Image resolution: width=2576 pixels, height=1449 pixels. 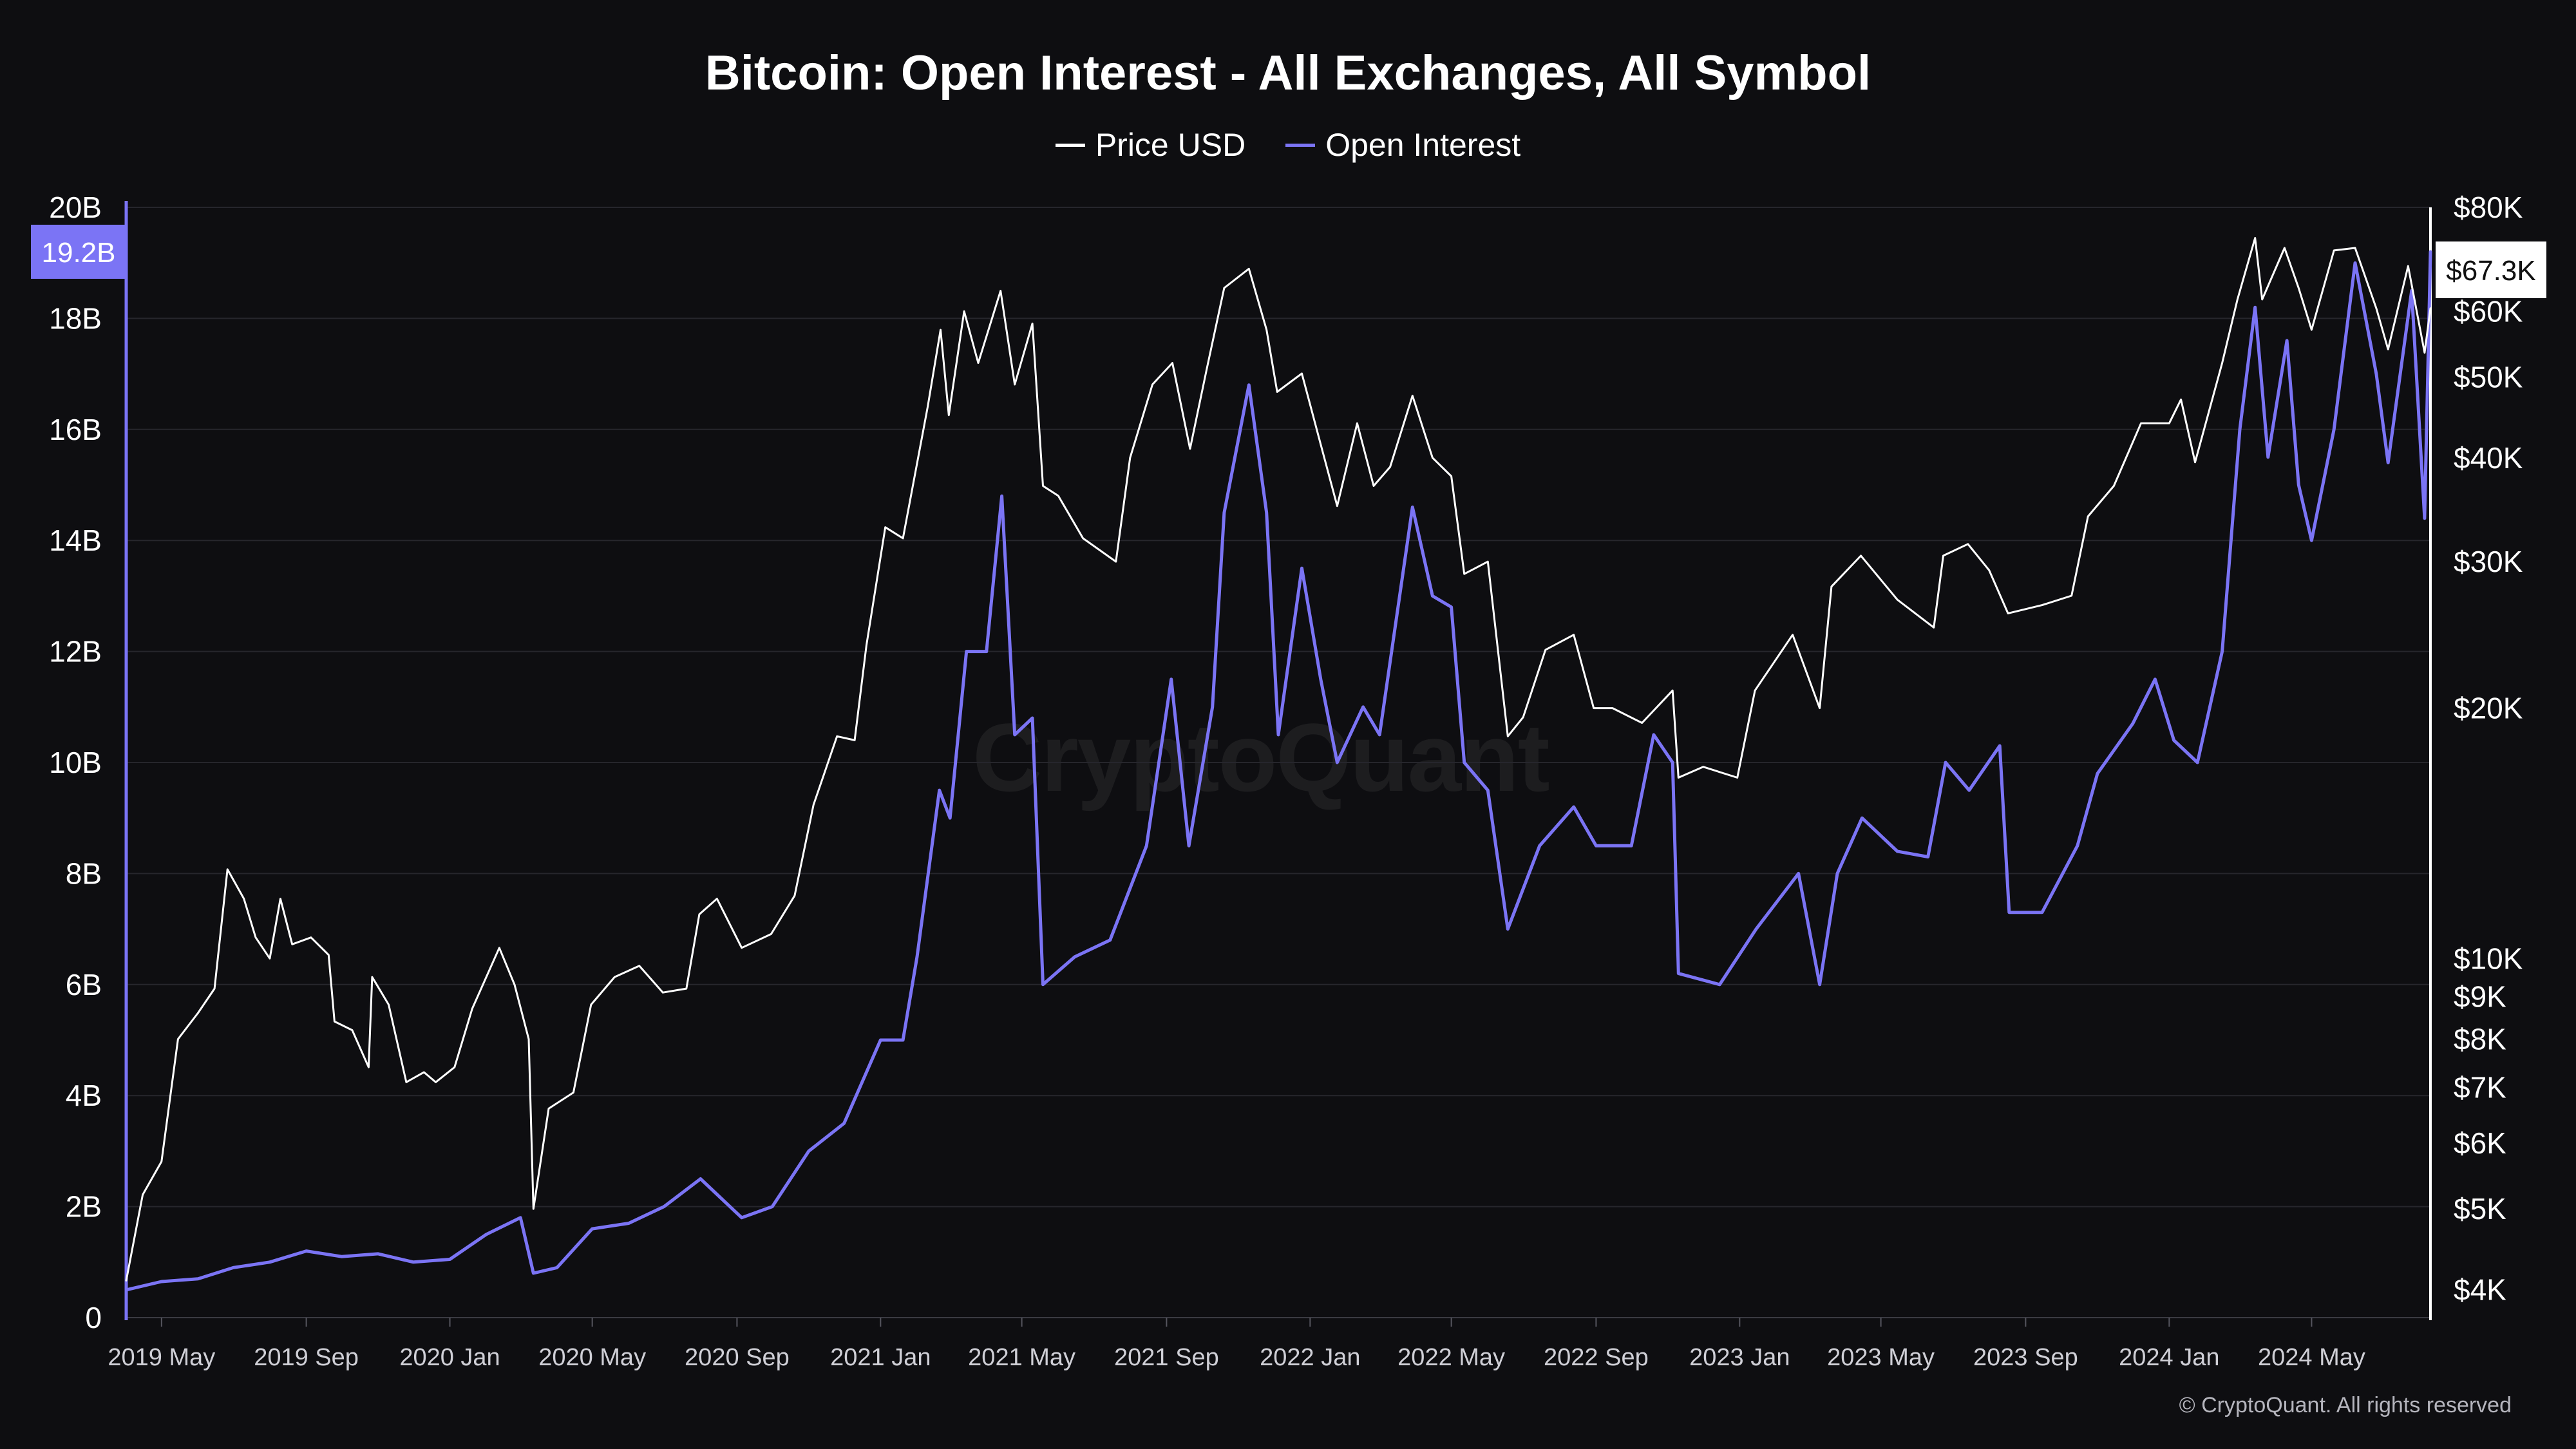 What do you see at coordinates (2480, 997) in the screenshot?
I see `y-right-tick-label: $9K` at bounding box center [2480, 997].